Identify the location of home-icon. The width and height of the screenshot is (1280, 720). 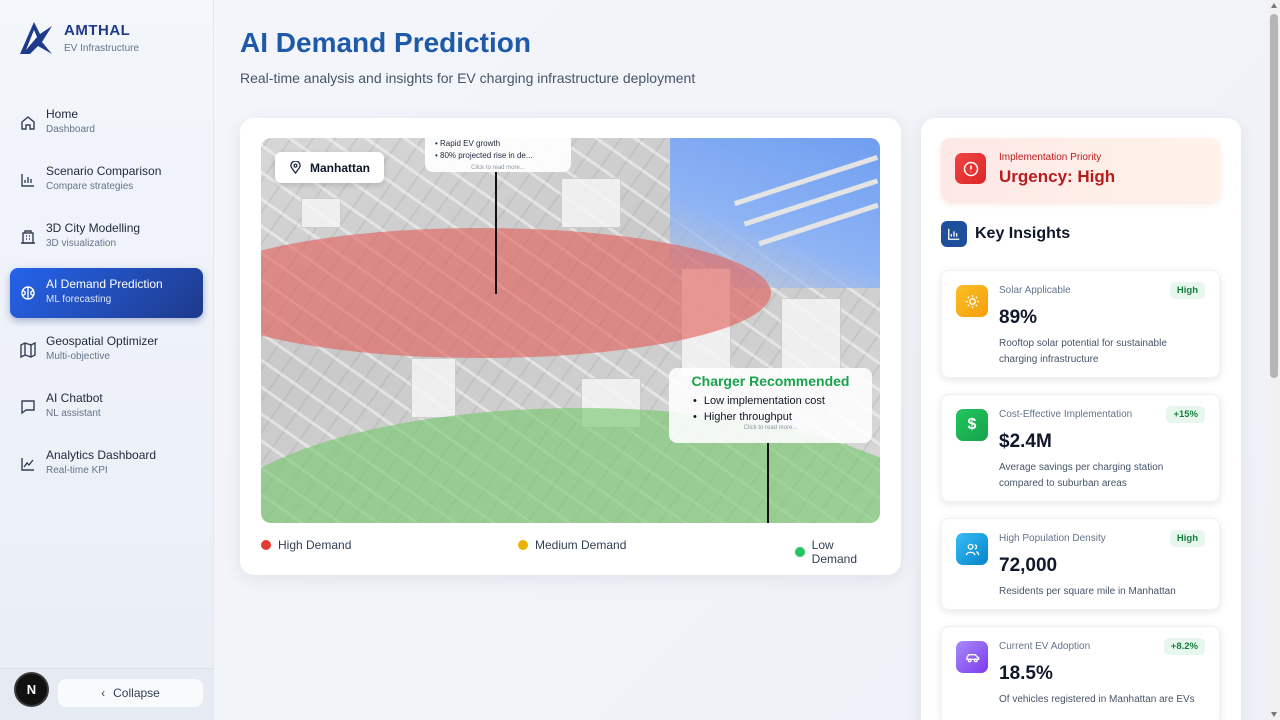
(28, 123).